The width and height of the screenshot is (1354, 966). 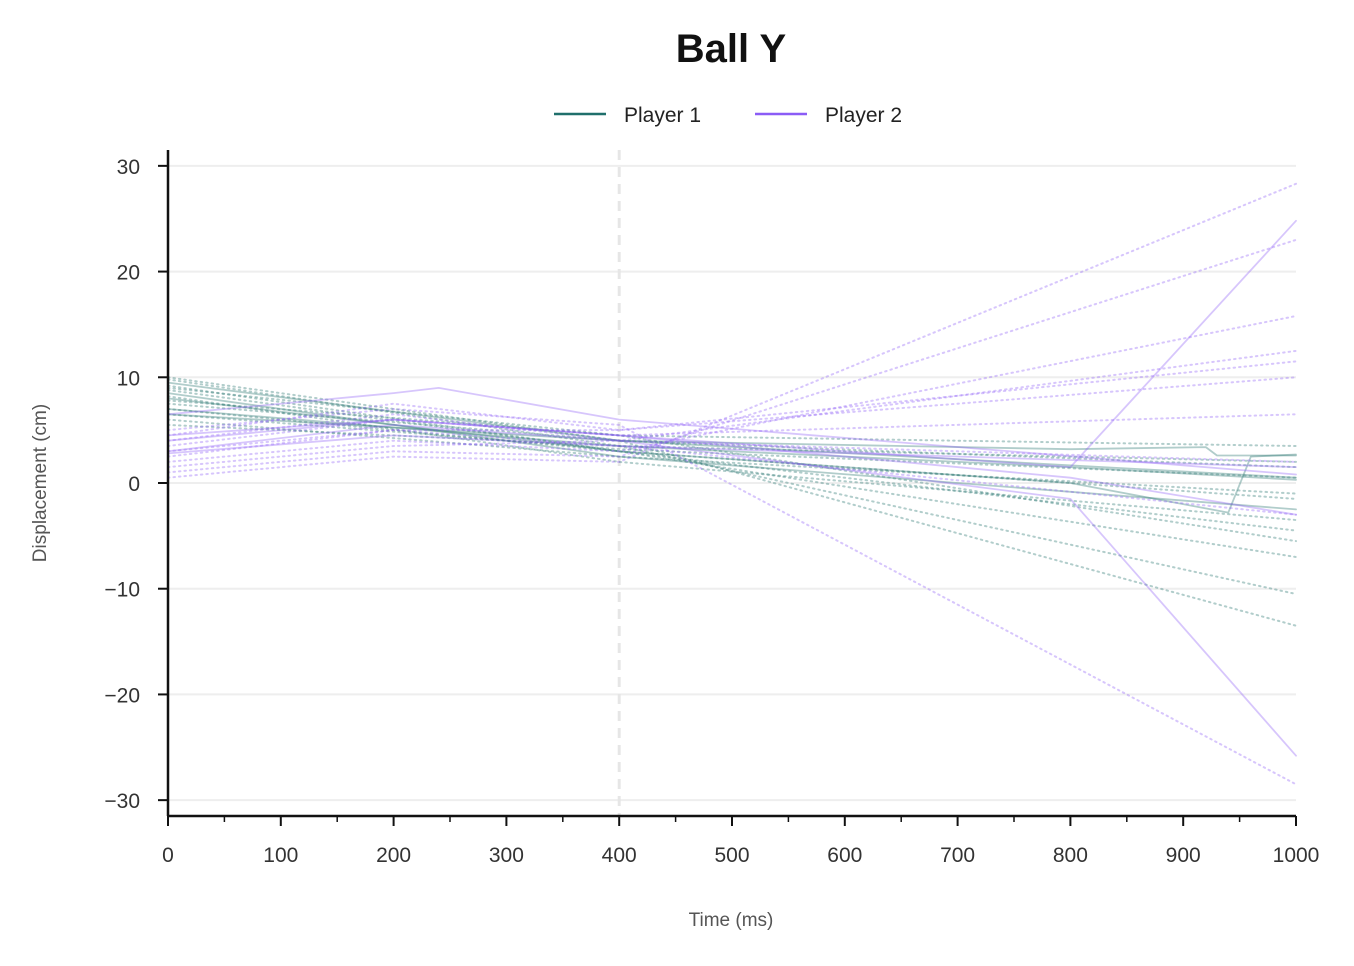 I want to click on y-tick-label-4: 10, so click(x=128, y=378).